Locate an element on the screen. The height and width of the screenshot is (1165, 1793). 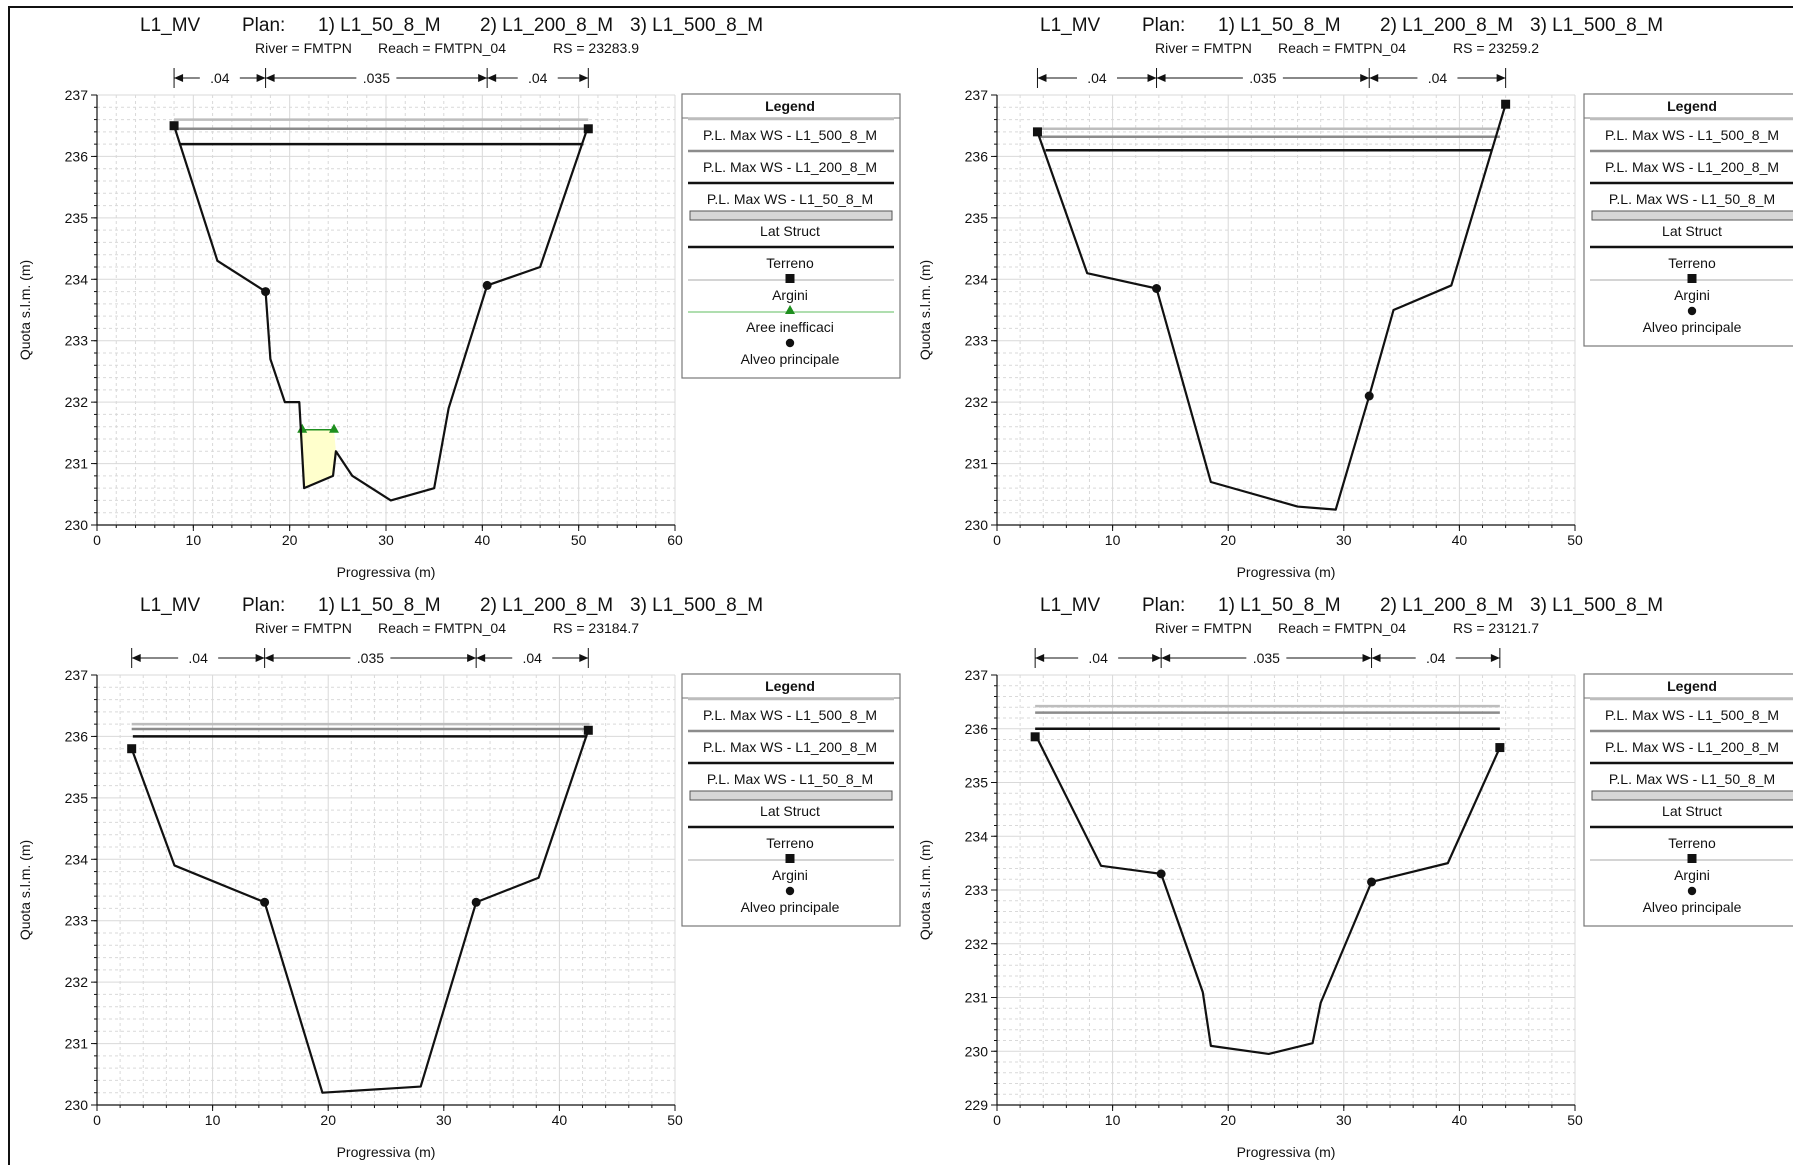
x-tick-label: 60 is located at coordinates (675, 540).